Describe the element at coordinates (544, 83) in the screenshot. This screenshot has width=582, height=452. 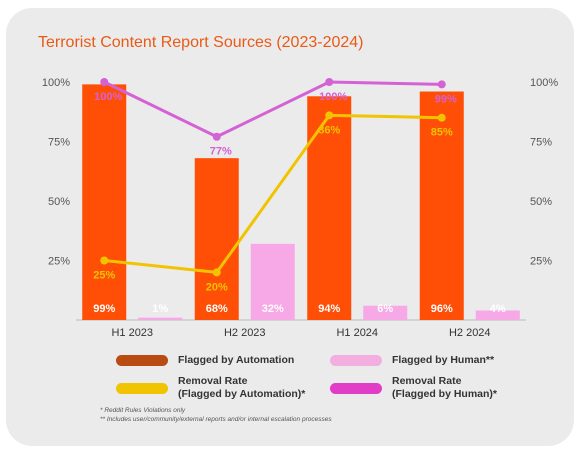
I see `y-tick-right-0: 100%` at that location.